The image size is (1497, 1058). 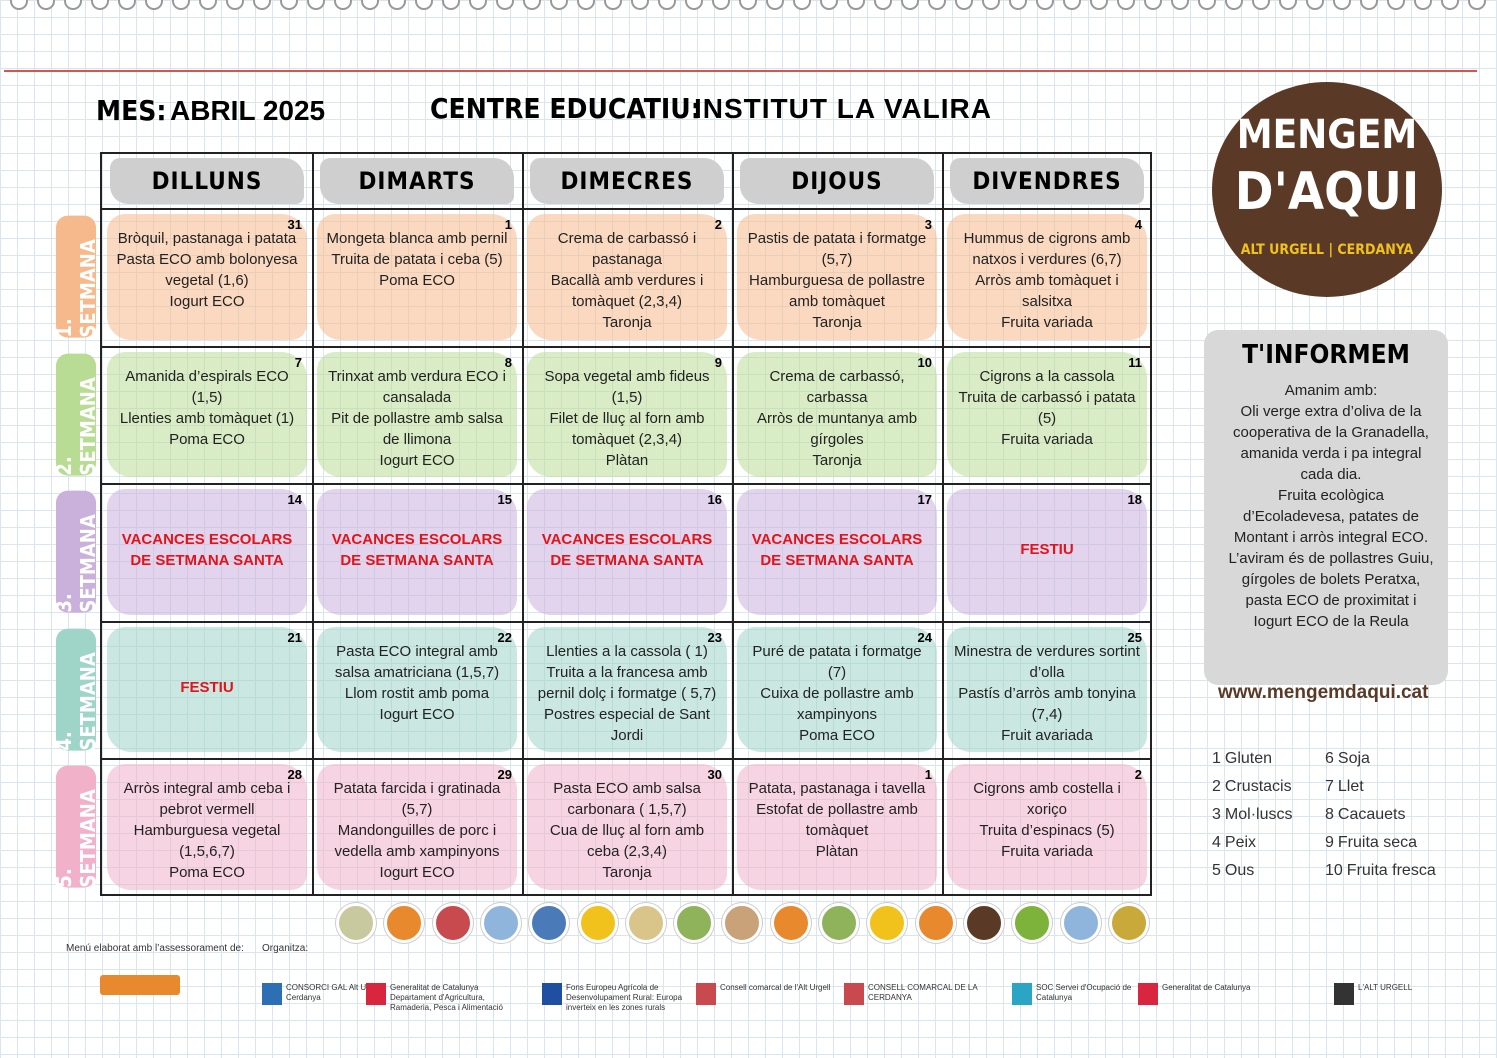 What do you see at coordinates (1047, 799) in the screenshot?
I see `dish: Cigrons amb costella i xoriço` at bounding box center [1047, 799].